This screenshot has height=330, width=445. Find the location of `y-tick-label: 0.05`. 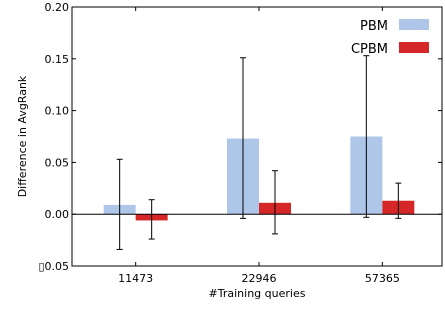

y-tick-label: 0.05 is located at coordinates (57, 162).